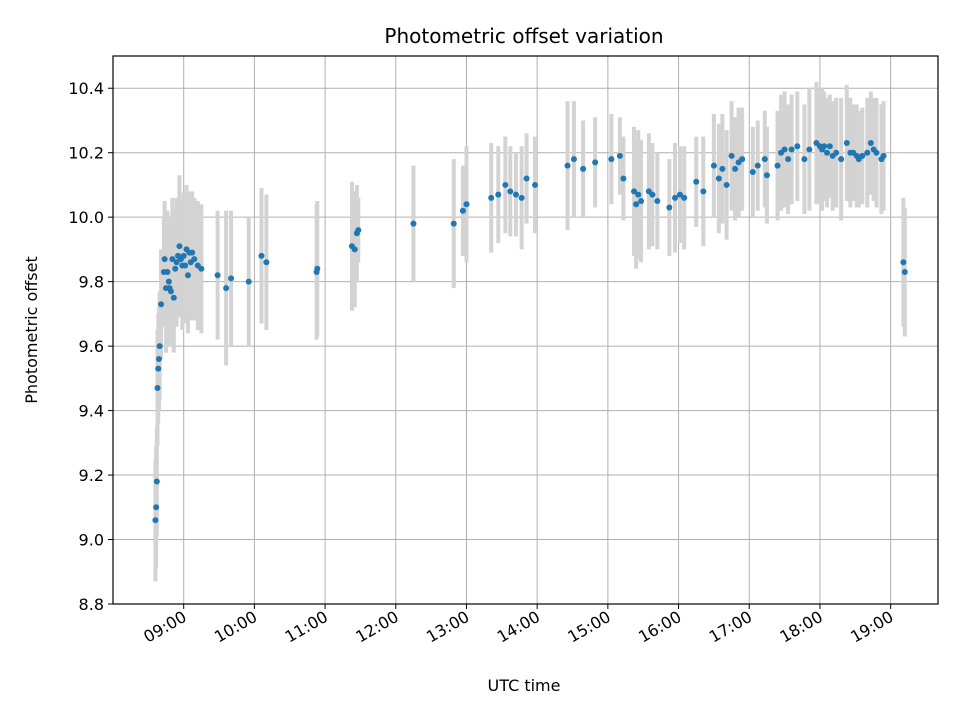  I want to click on y-tick-label: 9.4, so click(91, 411).